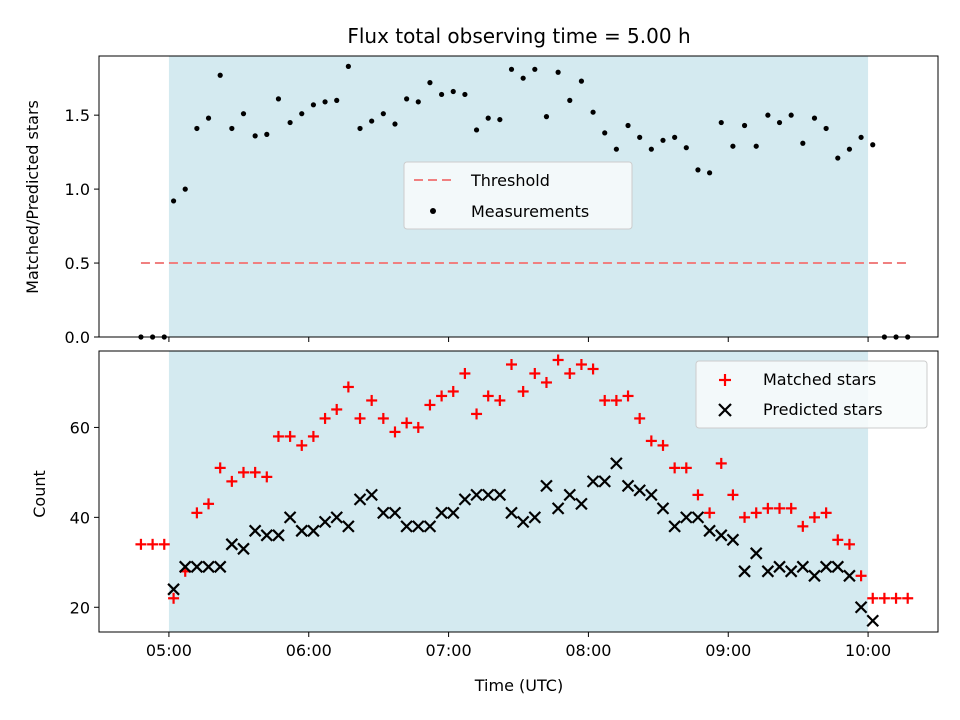  I want to click on ratio-x-ticks, so click(518, 339).